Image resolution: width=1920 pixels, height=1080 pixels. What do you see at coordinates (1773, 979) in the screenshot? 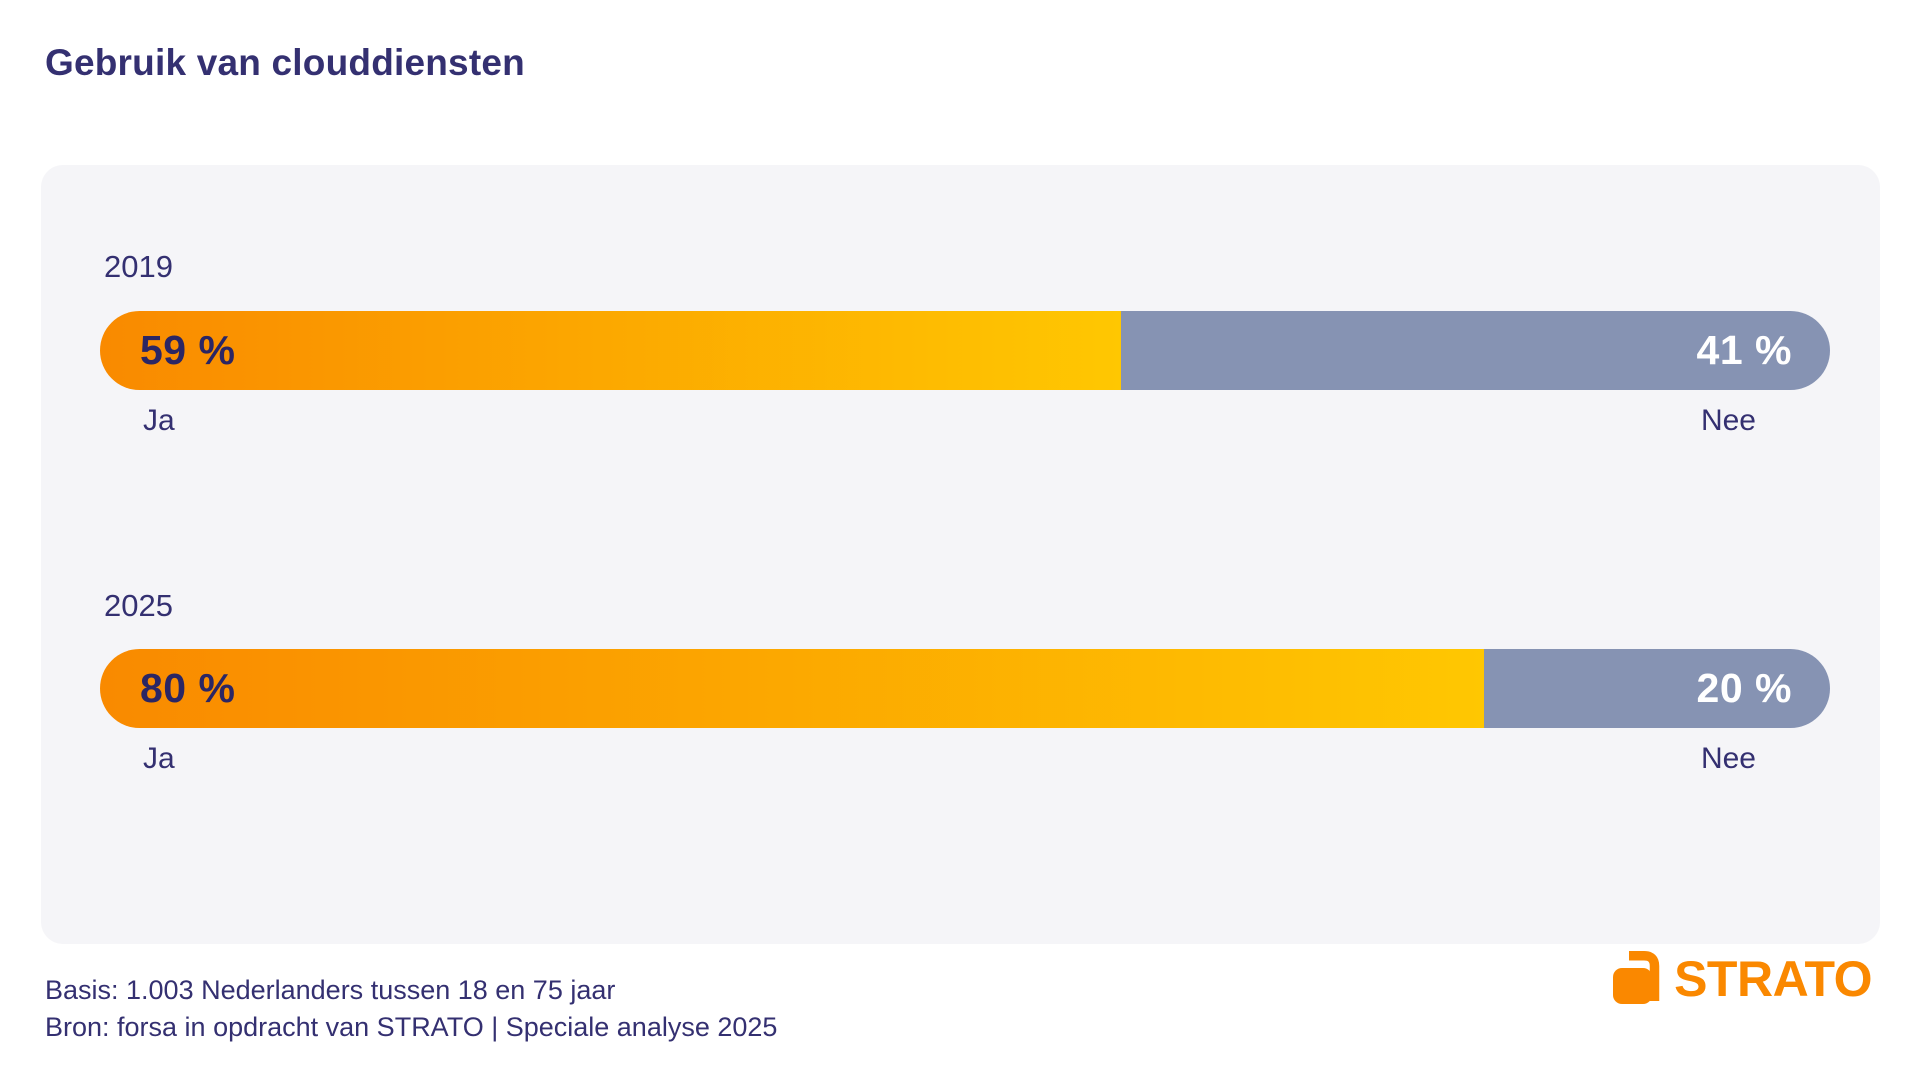
I see `strato-logo-wordmark: STRATO` at bounding box center [1773, 979].